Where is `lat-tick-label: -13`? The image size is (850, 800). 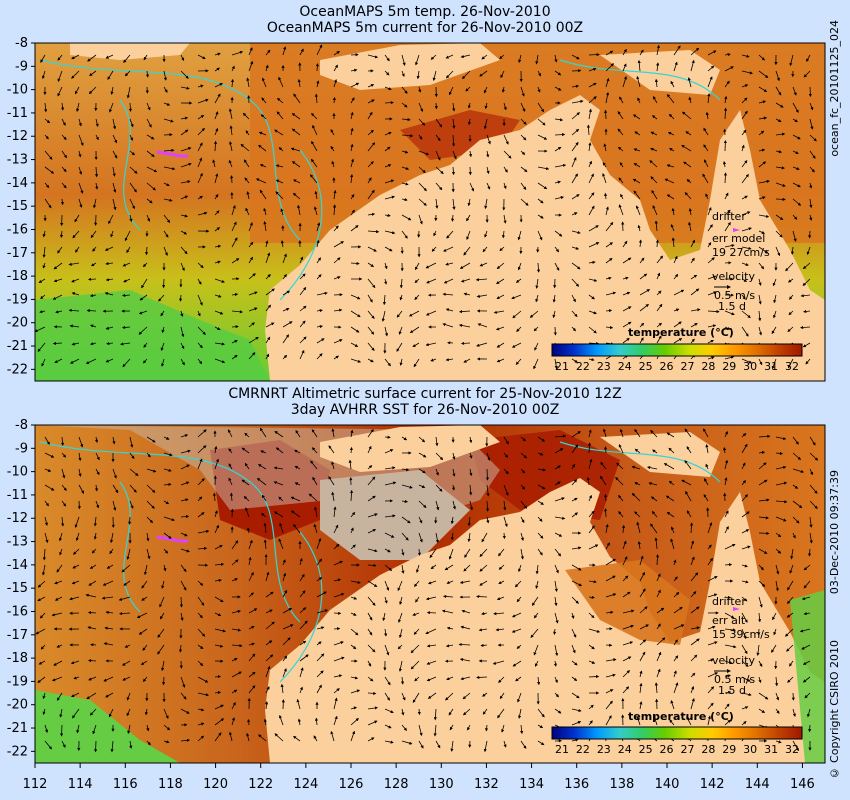
lat-tick-label: -13 is located at coordinates (17, 160).